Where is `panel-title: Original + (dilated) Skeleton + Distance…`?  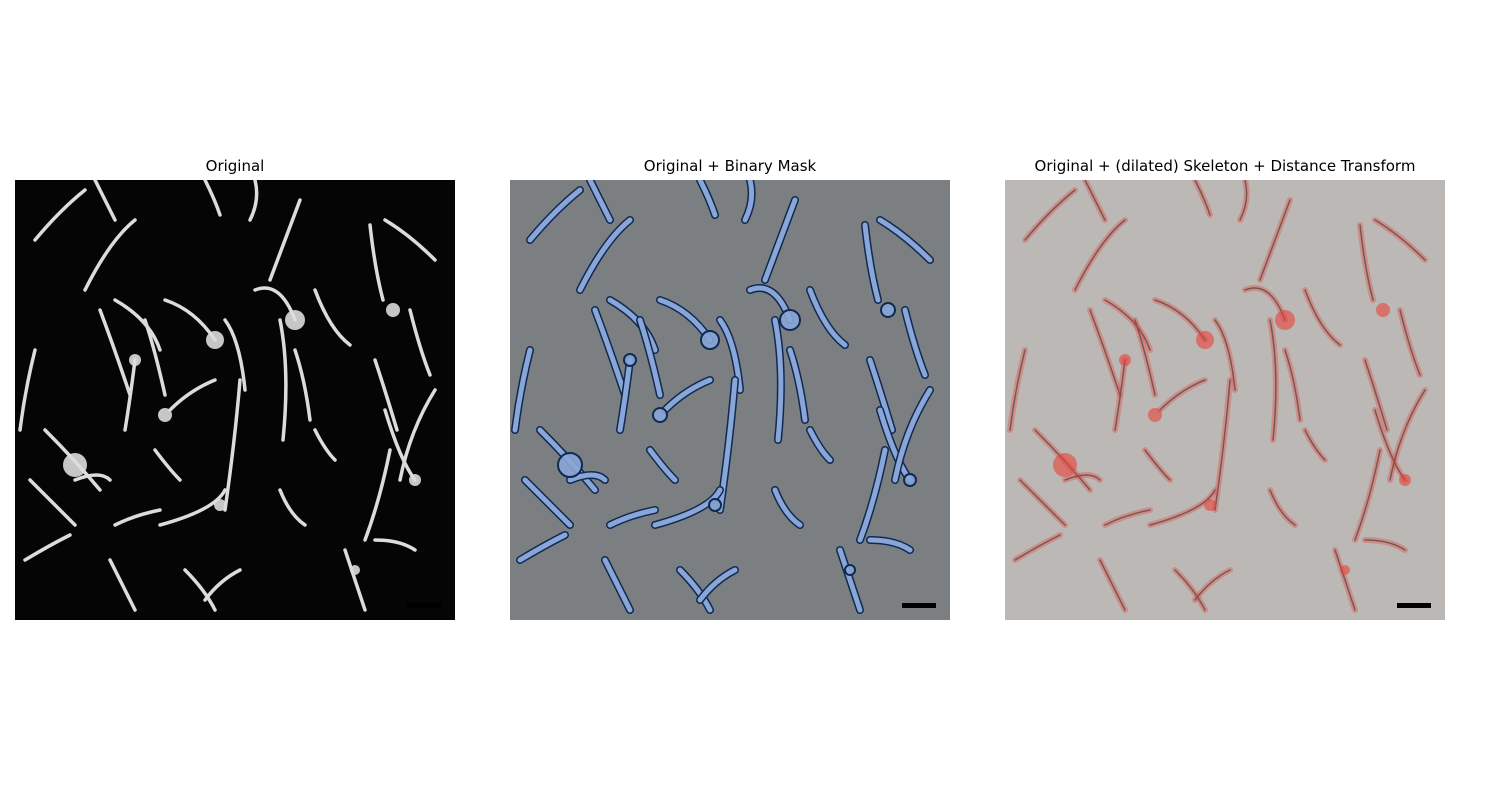 panel-title: Original + (dilated) Skeleton + Distance… is located at coordinates (1225, 166).